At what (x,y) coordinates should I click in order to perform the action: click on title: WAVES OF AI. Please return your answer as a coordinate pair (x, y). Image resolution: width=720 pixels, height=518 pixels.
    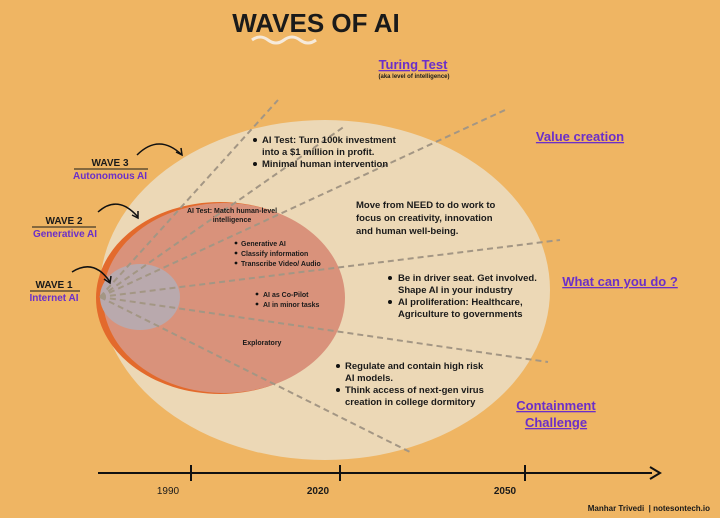
    Looking at the image, I should click on (316, 23).